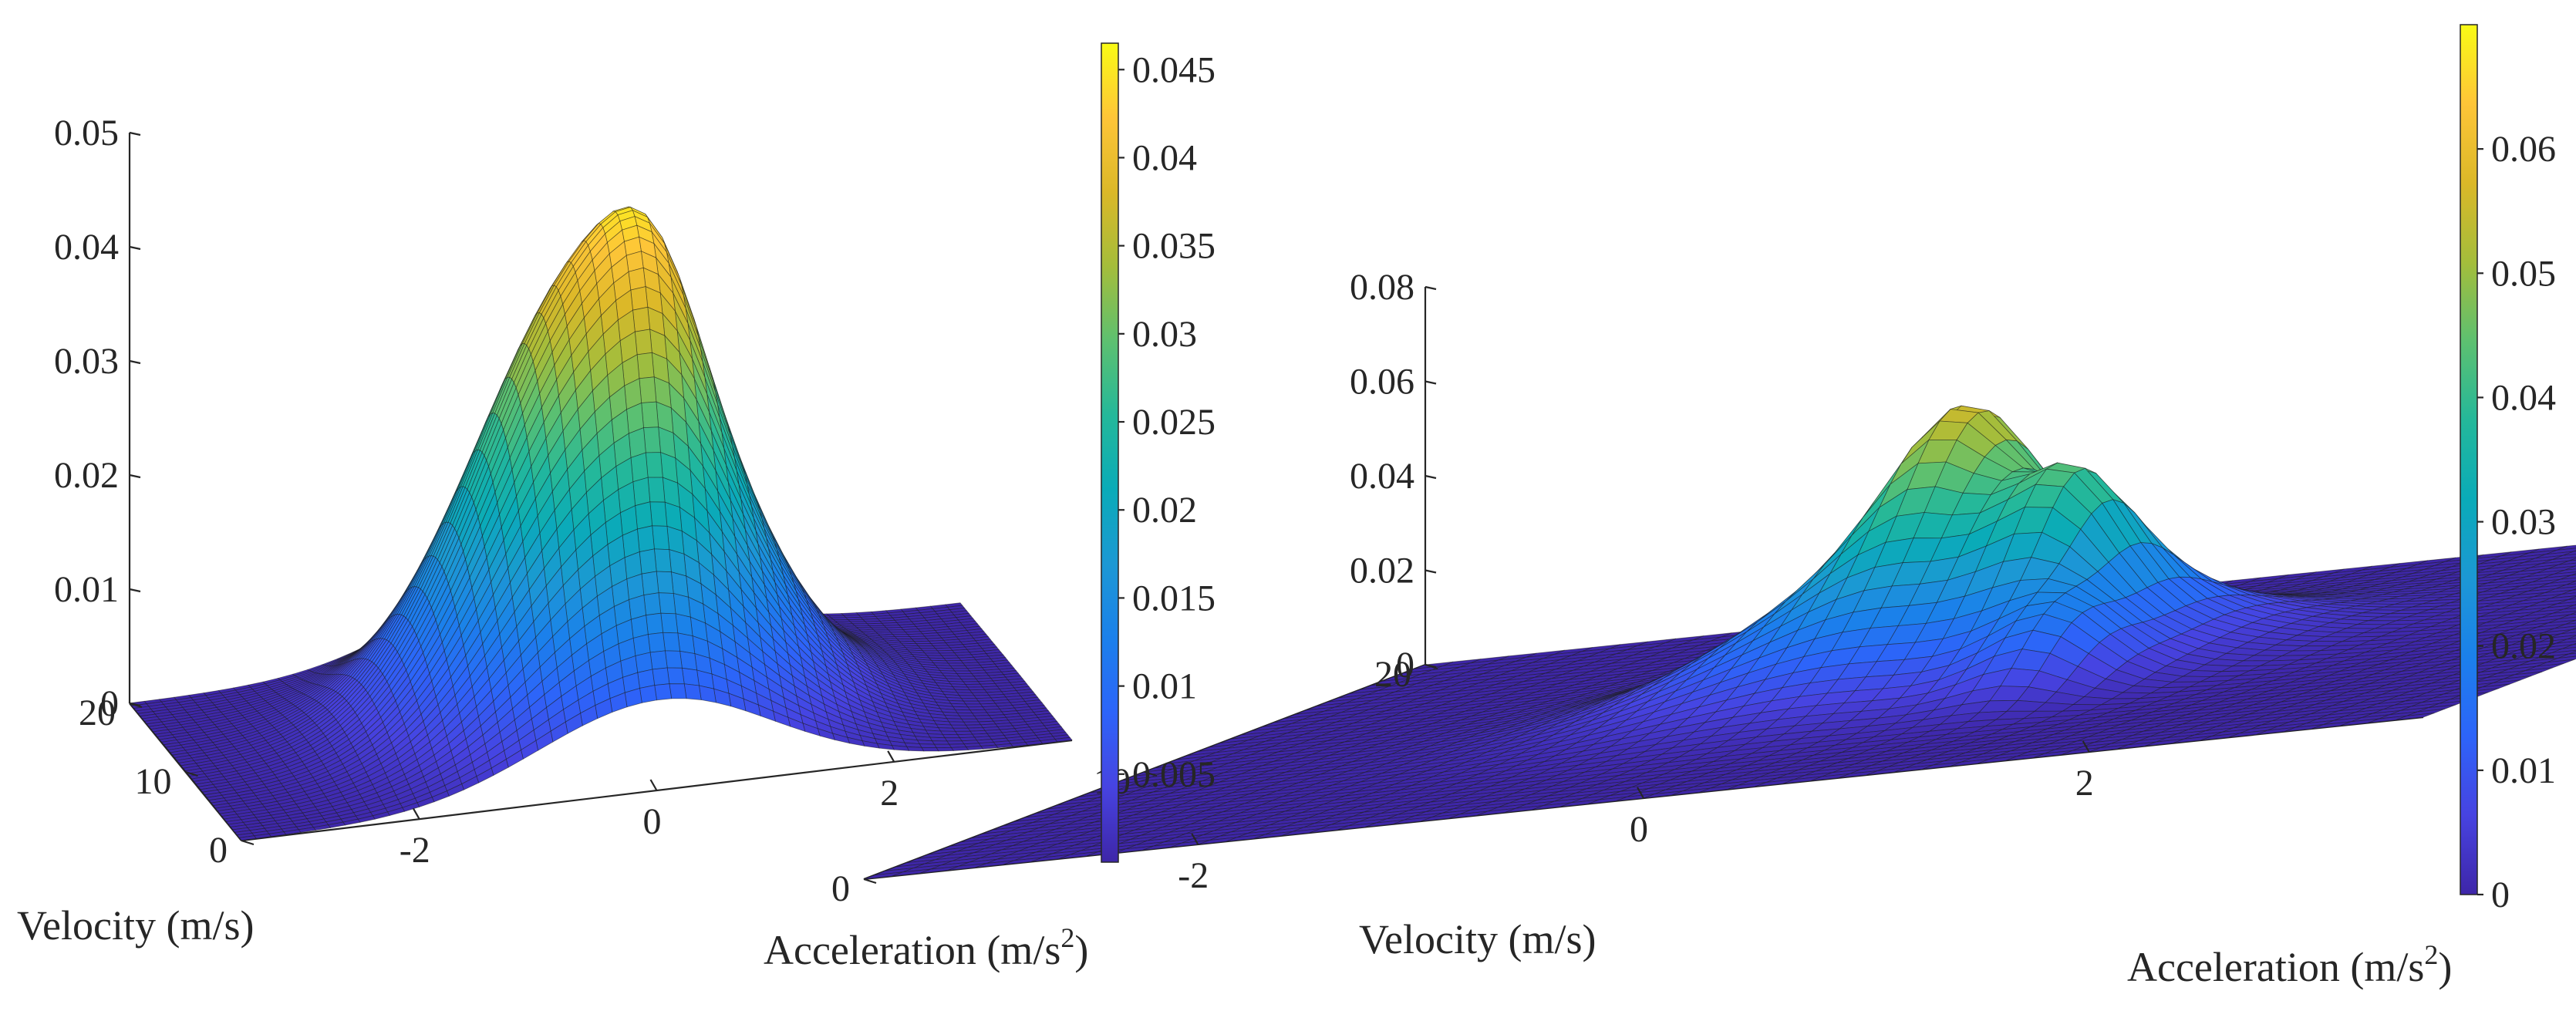 This screenshot has width=2576, height=1011. What do you see at coordinates (153, 781) in the screenshot?
I see `y-tick-label: 10` at bounding box center [153, 781].